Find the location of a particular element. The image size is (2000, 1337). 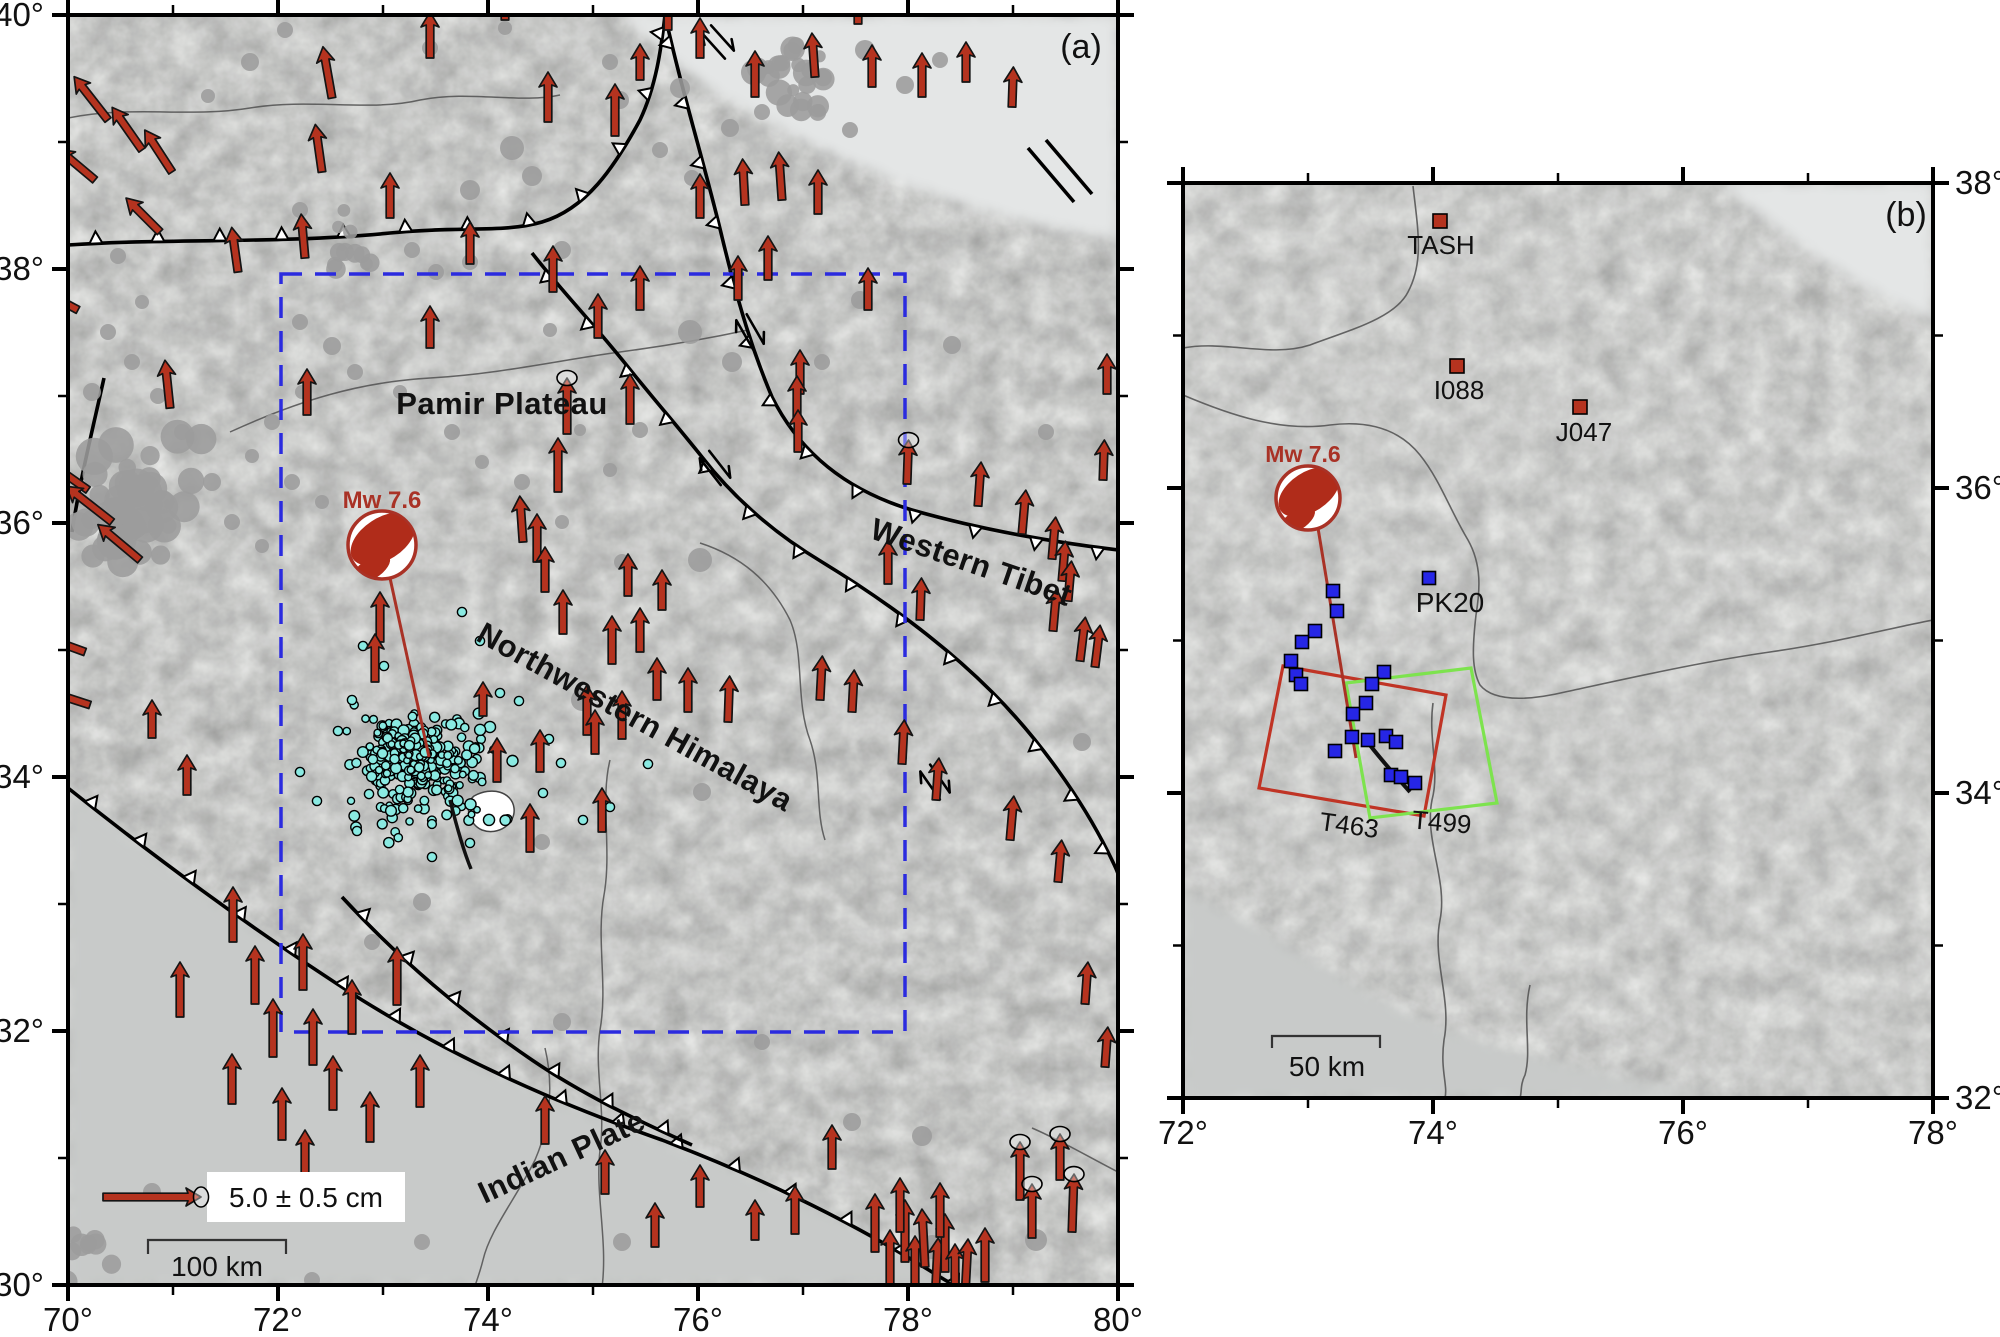

gps-station-square-i088 is located at coordinates (1457, 366).